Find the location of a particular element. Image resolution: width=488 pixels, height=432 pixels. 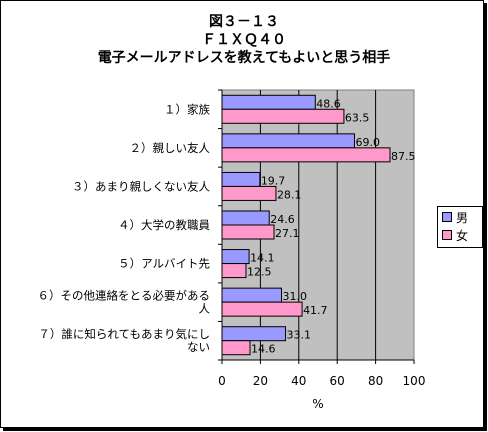

data-label: 33.1 is located at coordinates (299, 335).